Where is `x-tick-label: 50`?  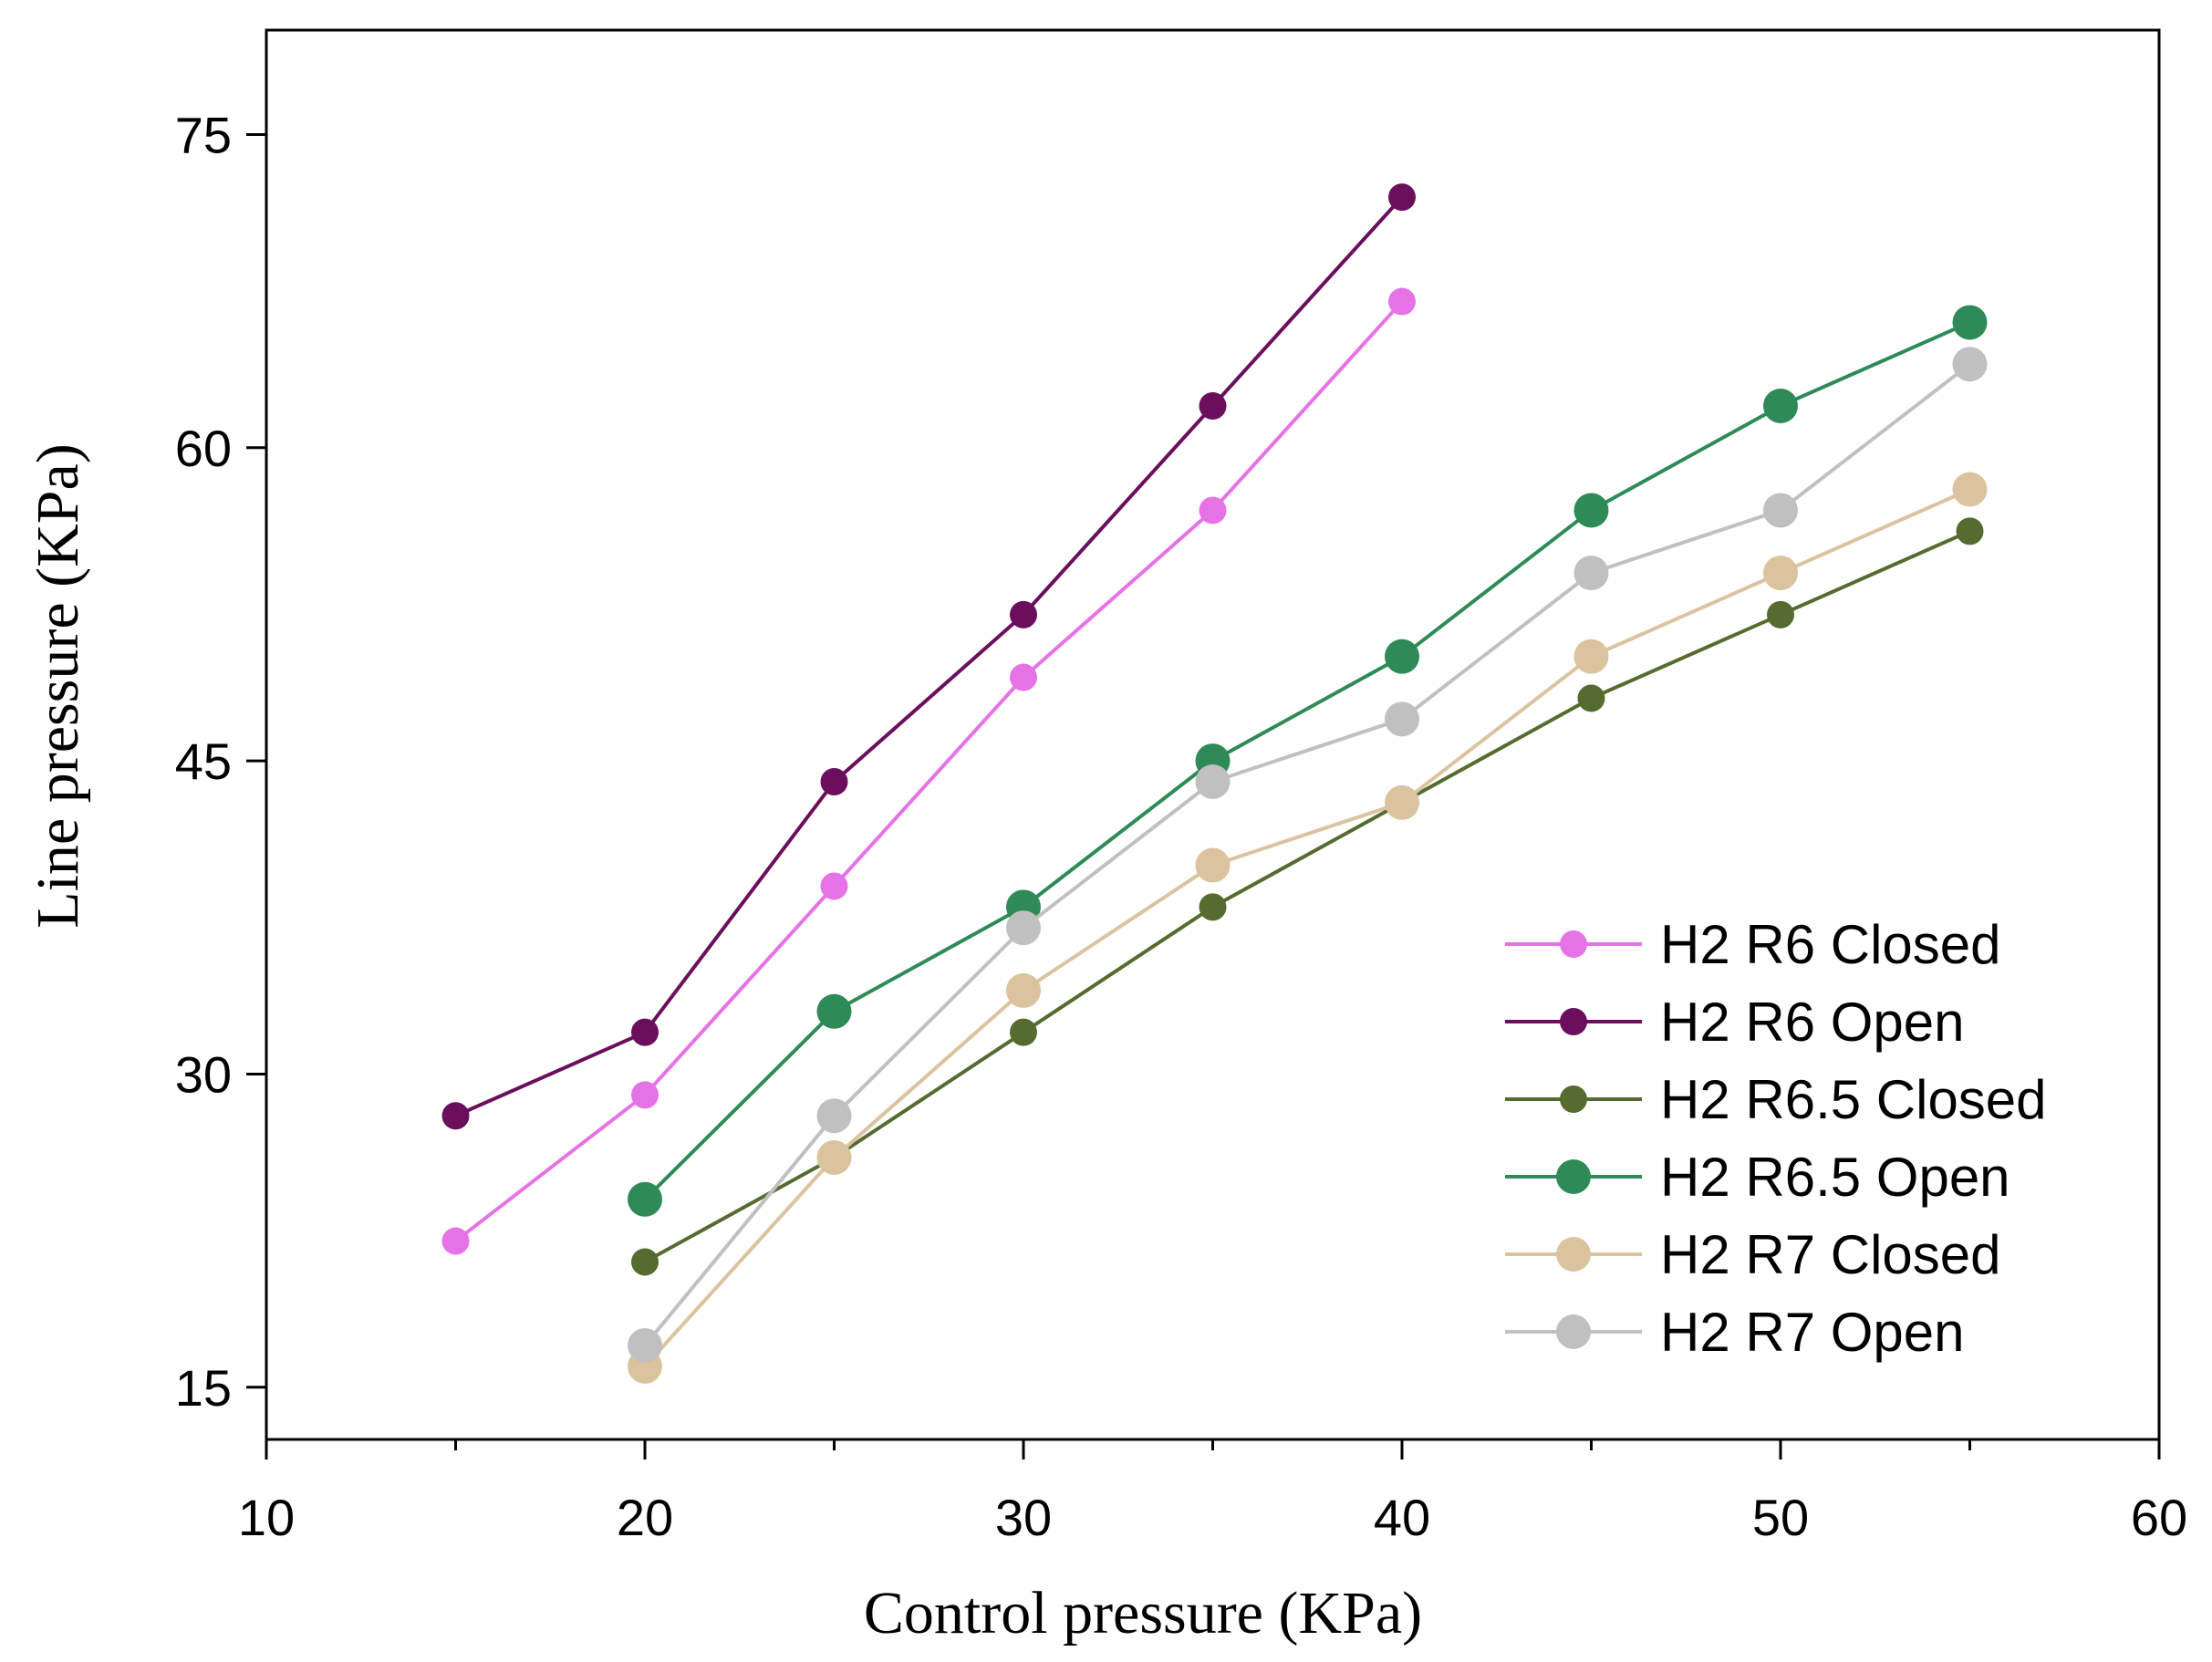 x-tick-label: 50 is located at coordinates (1781, 1517).